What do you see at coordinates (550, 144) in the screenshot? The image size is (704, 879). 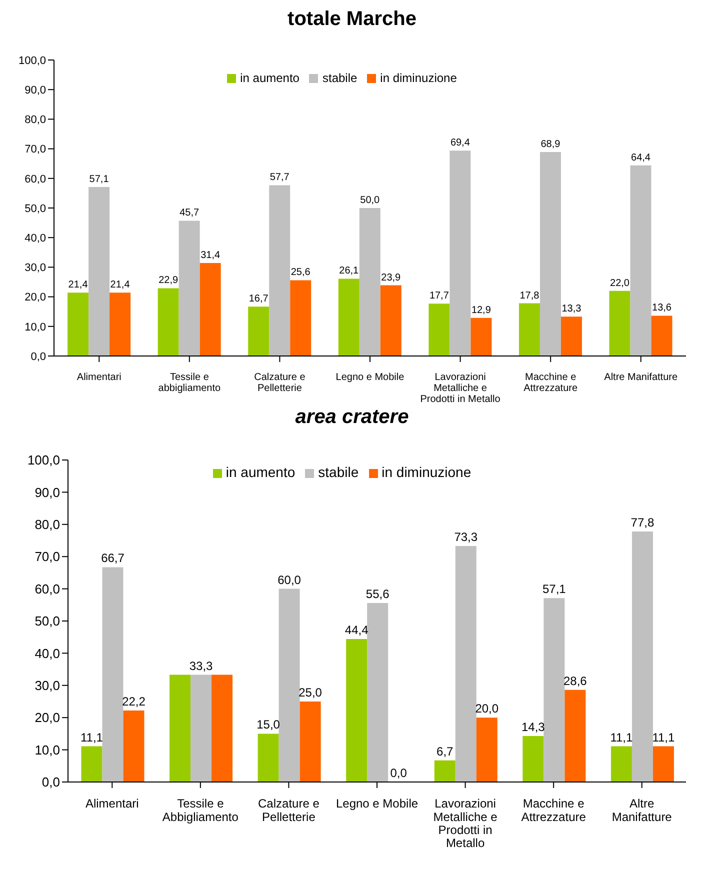 I see `data-label: 68,9` at bounding box center [550, 144].